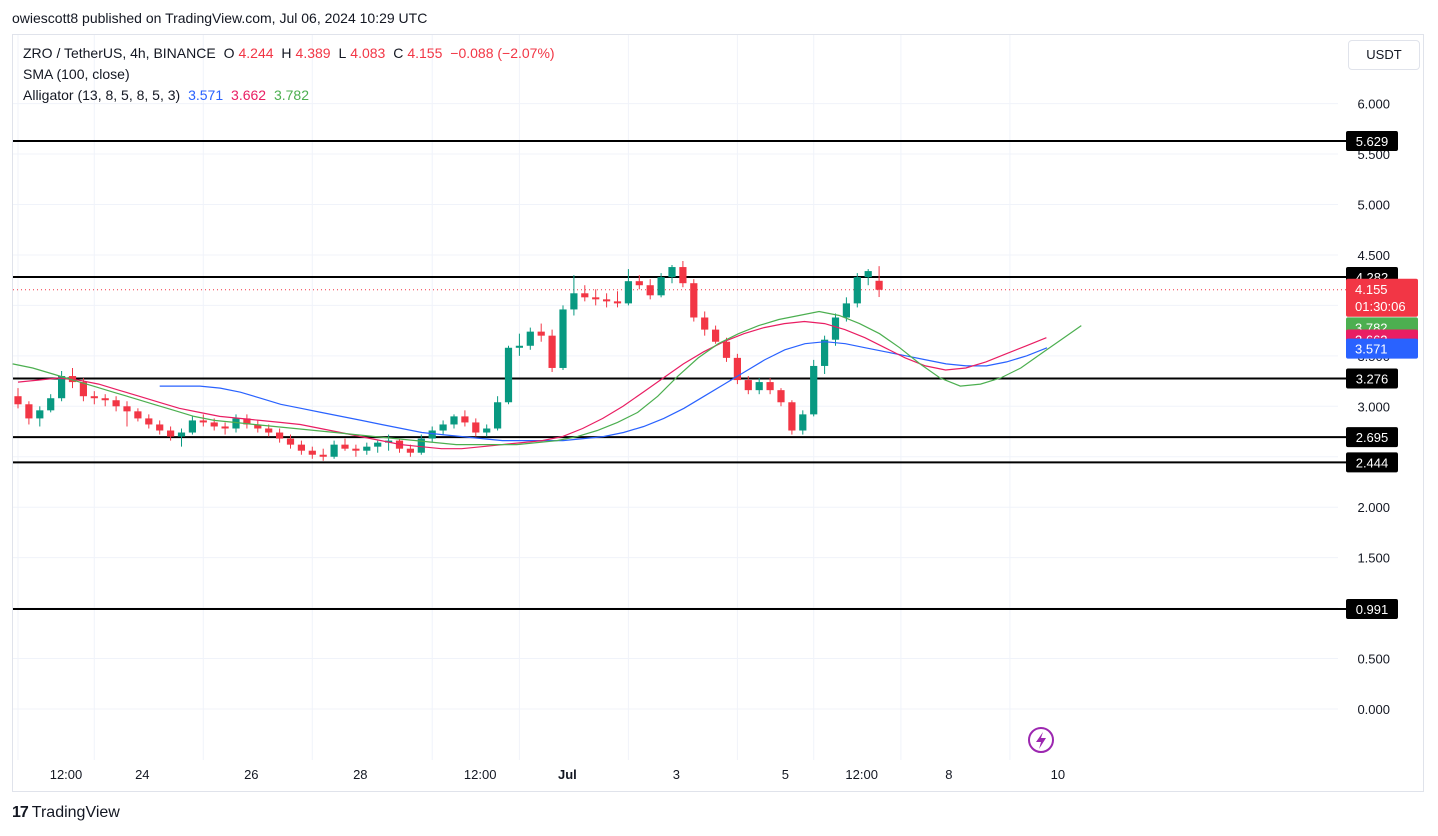 This screenshot has height=836, width=1438. What do you see at coordinates (1373, 255) in the screenshot?
I see `y-tick-label: 4.500` at bounding box center [1373, 255].